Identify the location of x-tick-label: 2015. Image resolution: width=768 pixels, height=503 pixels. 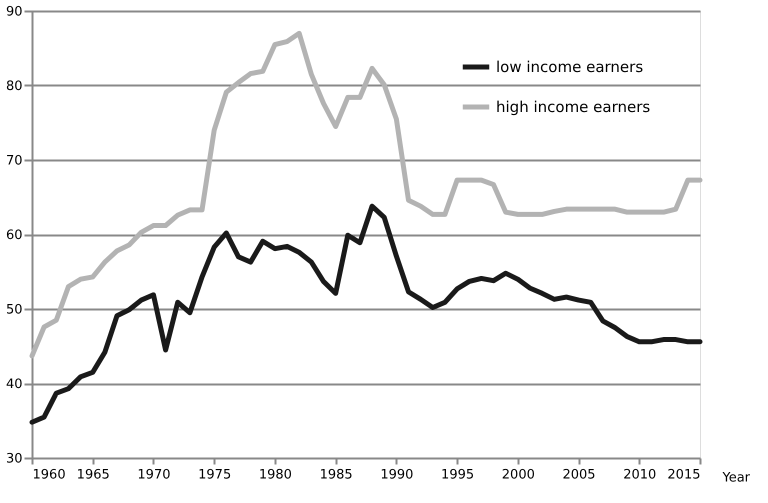
(683, 475).